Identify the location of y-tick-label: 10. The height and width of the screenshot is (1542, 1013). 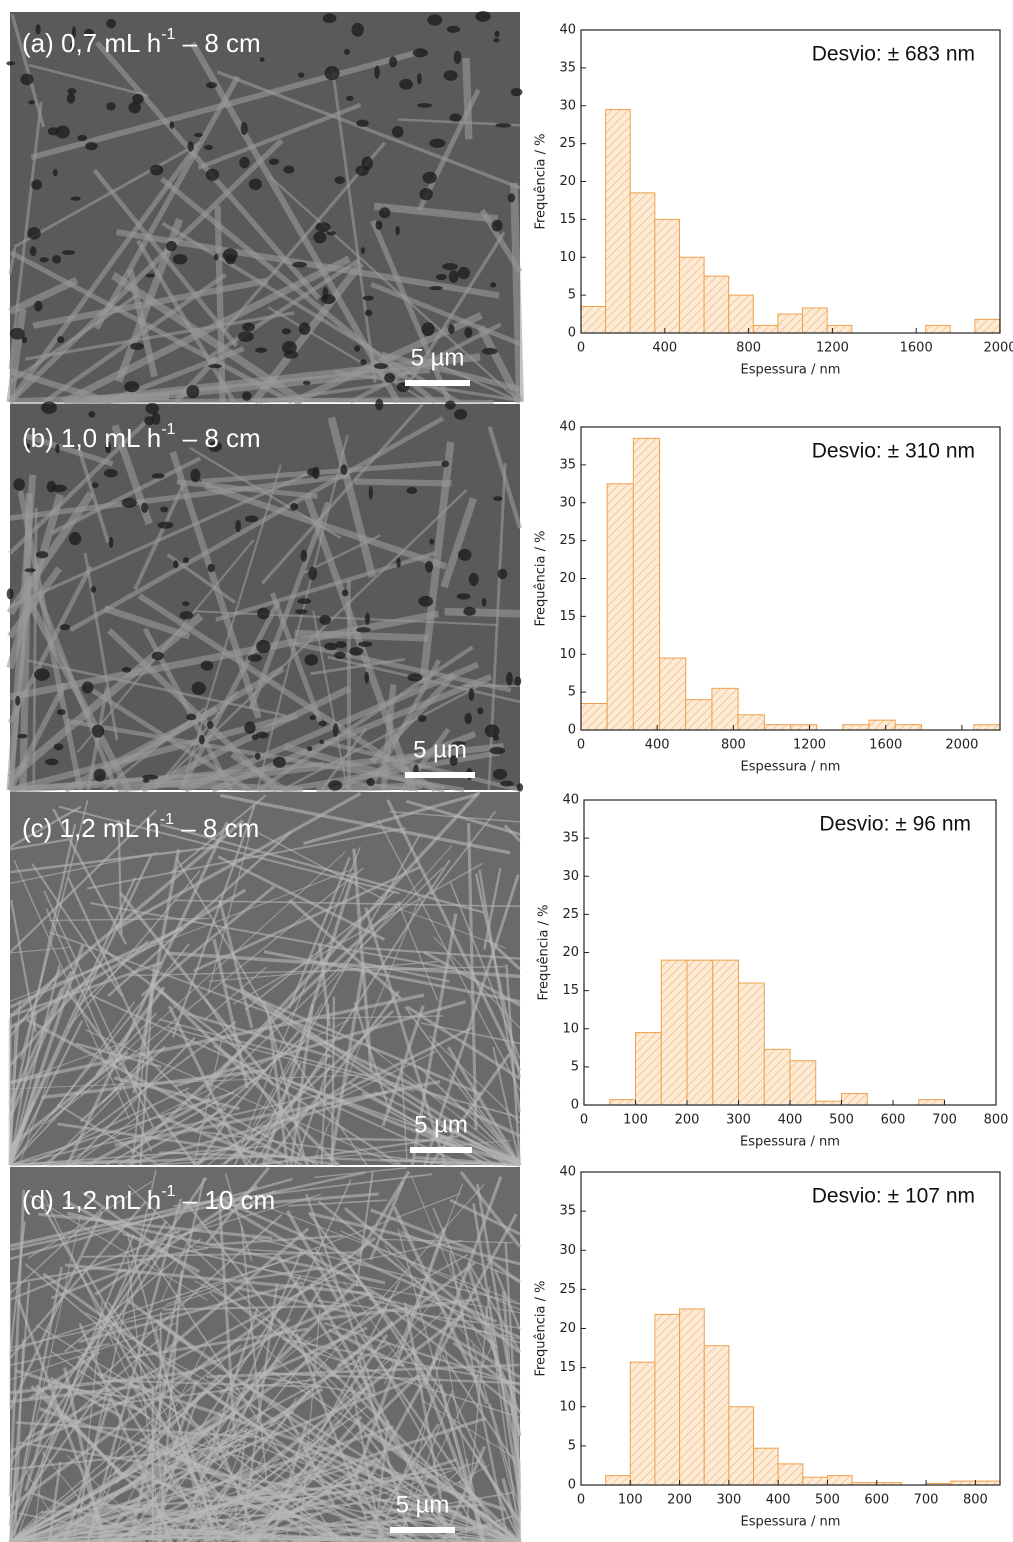
(567, 1406).